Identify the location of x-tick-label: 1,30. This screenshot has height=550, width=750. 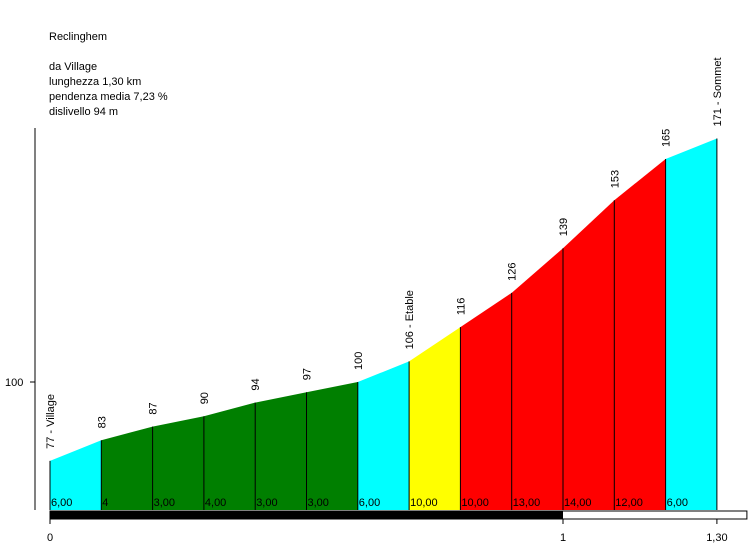
(716, 538).